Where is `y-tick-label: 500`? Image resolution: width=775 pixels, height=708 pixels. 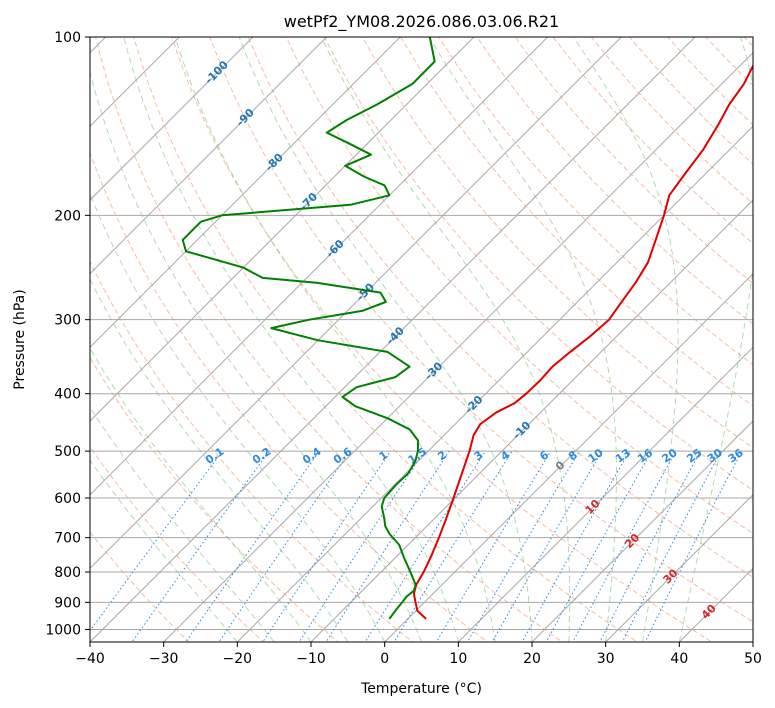 y-tick-label: 500 is located at coordinates (67, 452).